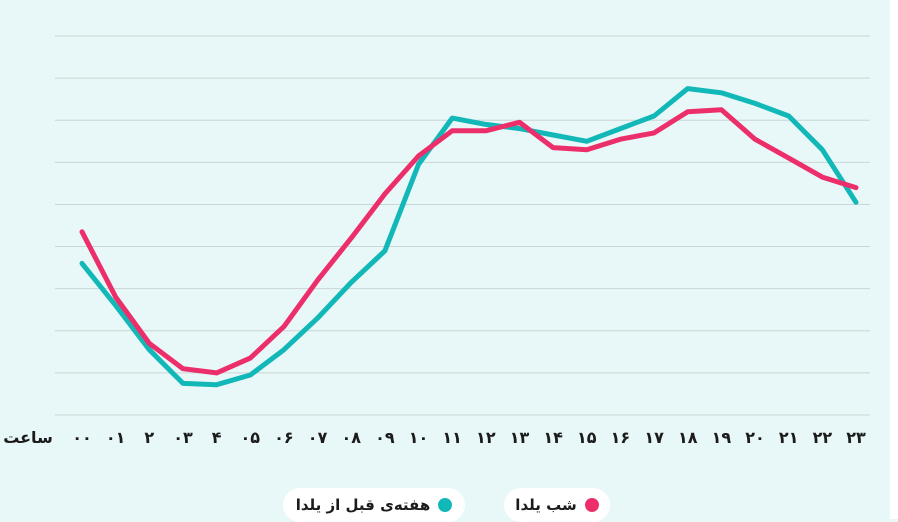  I want to click on legend-label-prev-week: هفته‌ی قبل از یلدا, so click(363, 505).